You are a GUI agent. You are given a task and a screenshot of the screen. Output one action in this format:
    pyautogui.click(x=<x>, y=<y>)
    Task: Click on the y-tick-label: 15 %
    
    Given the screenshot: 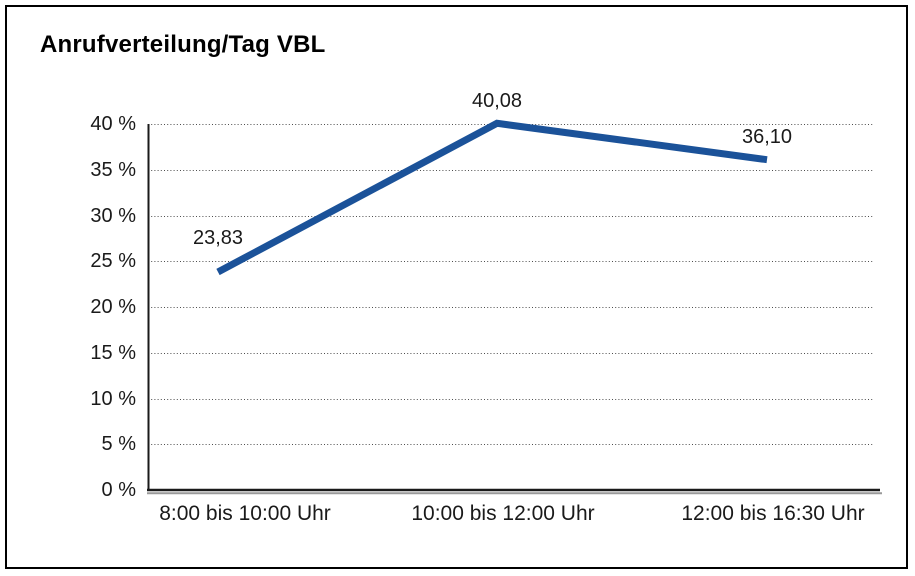 What is the action you would take?
    pyautogui.click(x=113, y=352)
    